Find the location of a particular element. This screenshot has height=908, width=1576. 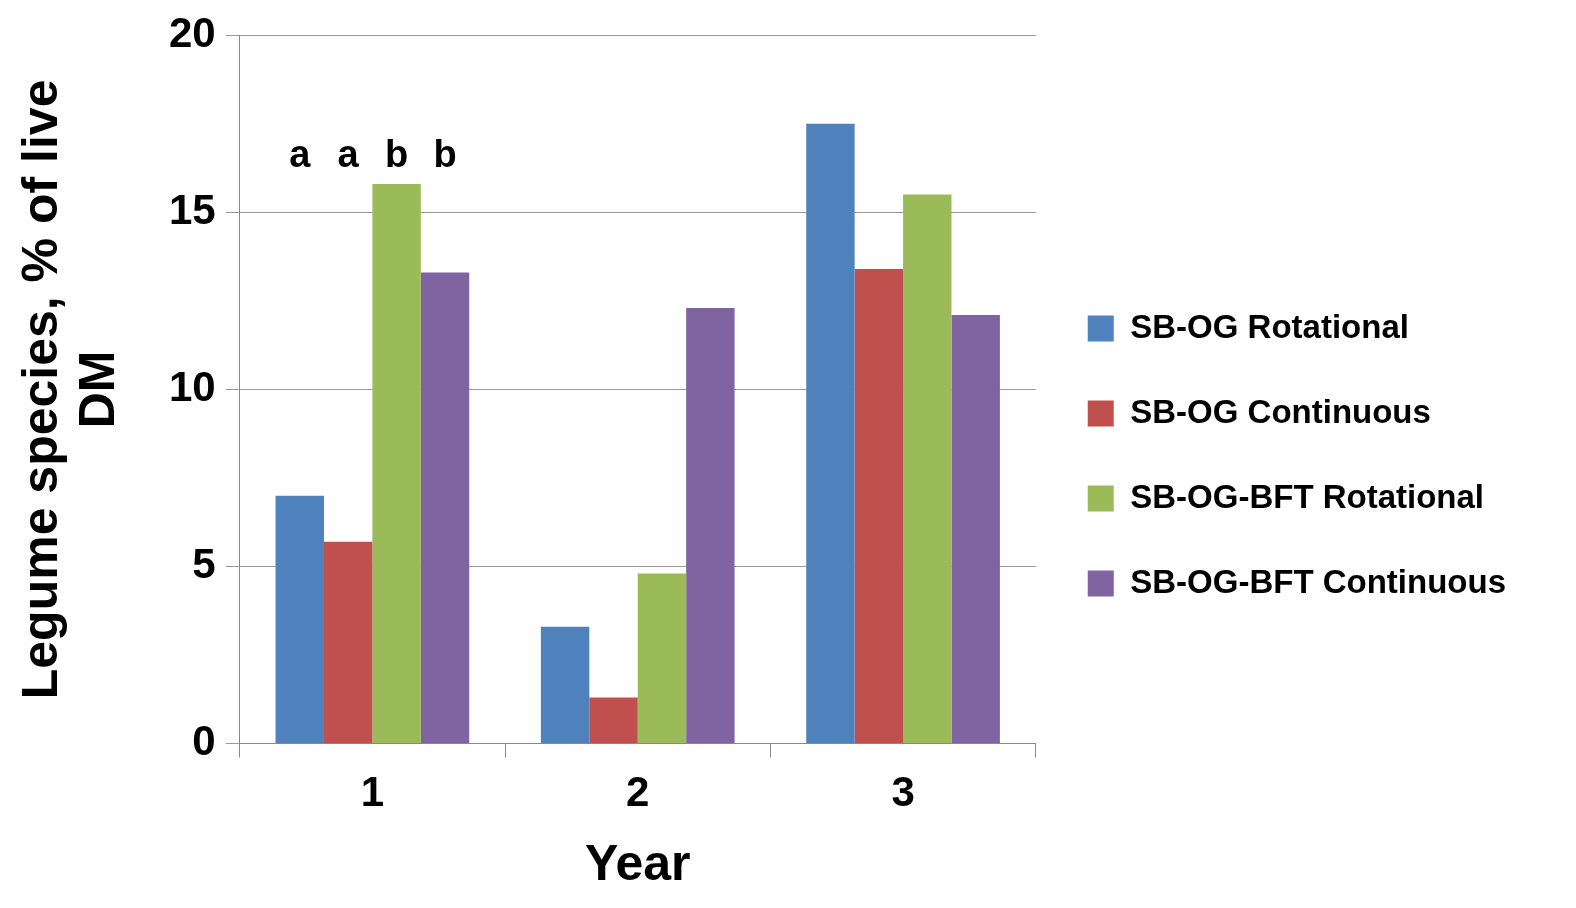

legend-label: SB-OG Rotational is located at coordinates (1269, 326).